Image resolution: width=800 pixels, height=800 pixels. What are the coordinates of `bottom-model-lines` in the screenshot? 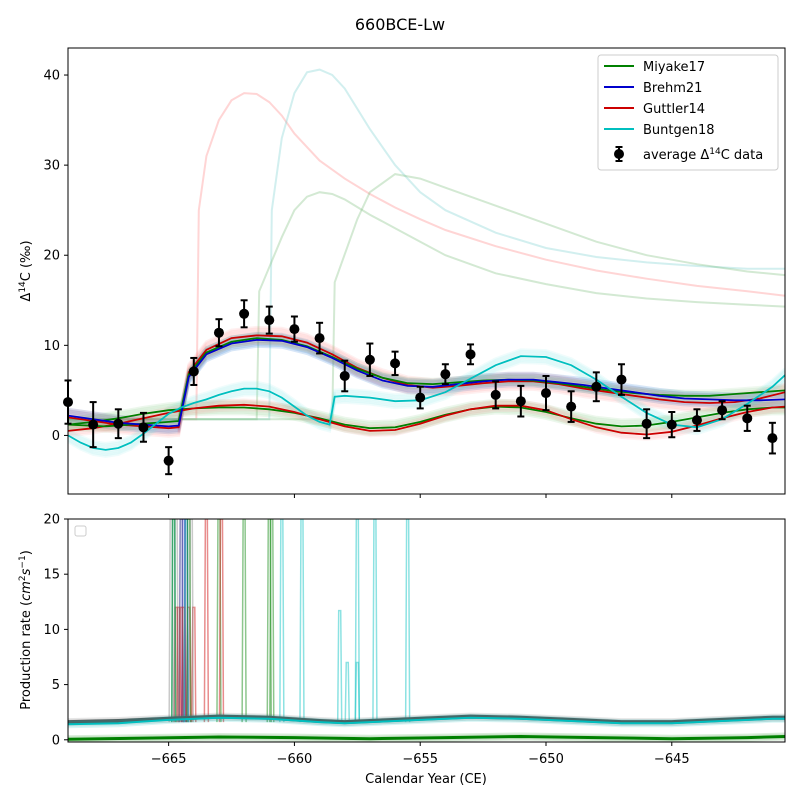 It's located at (426, 727).